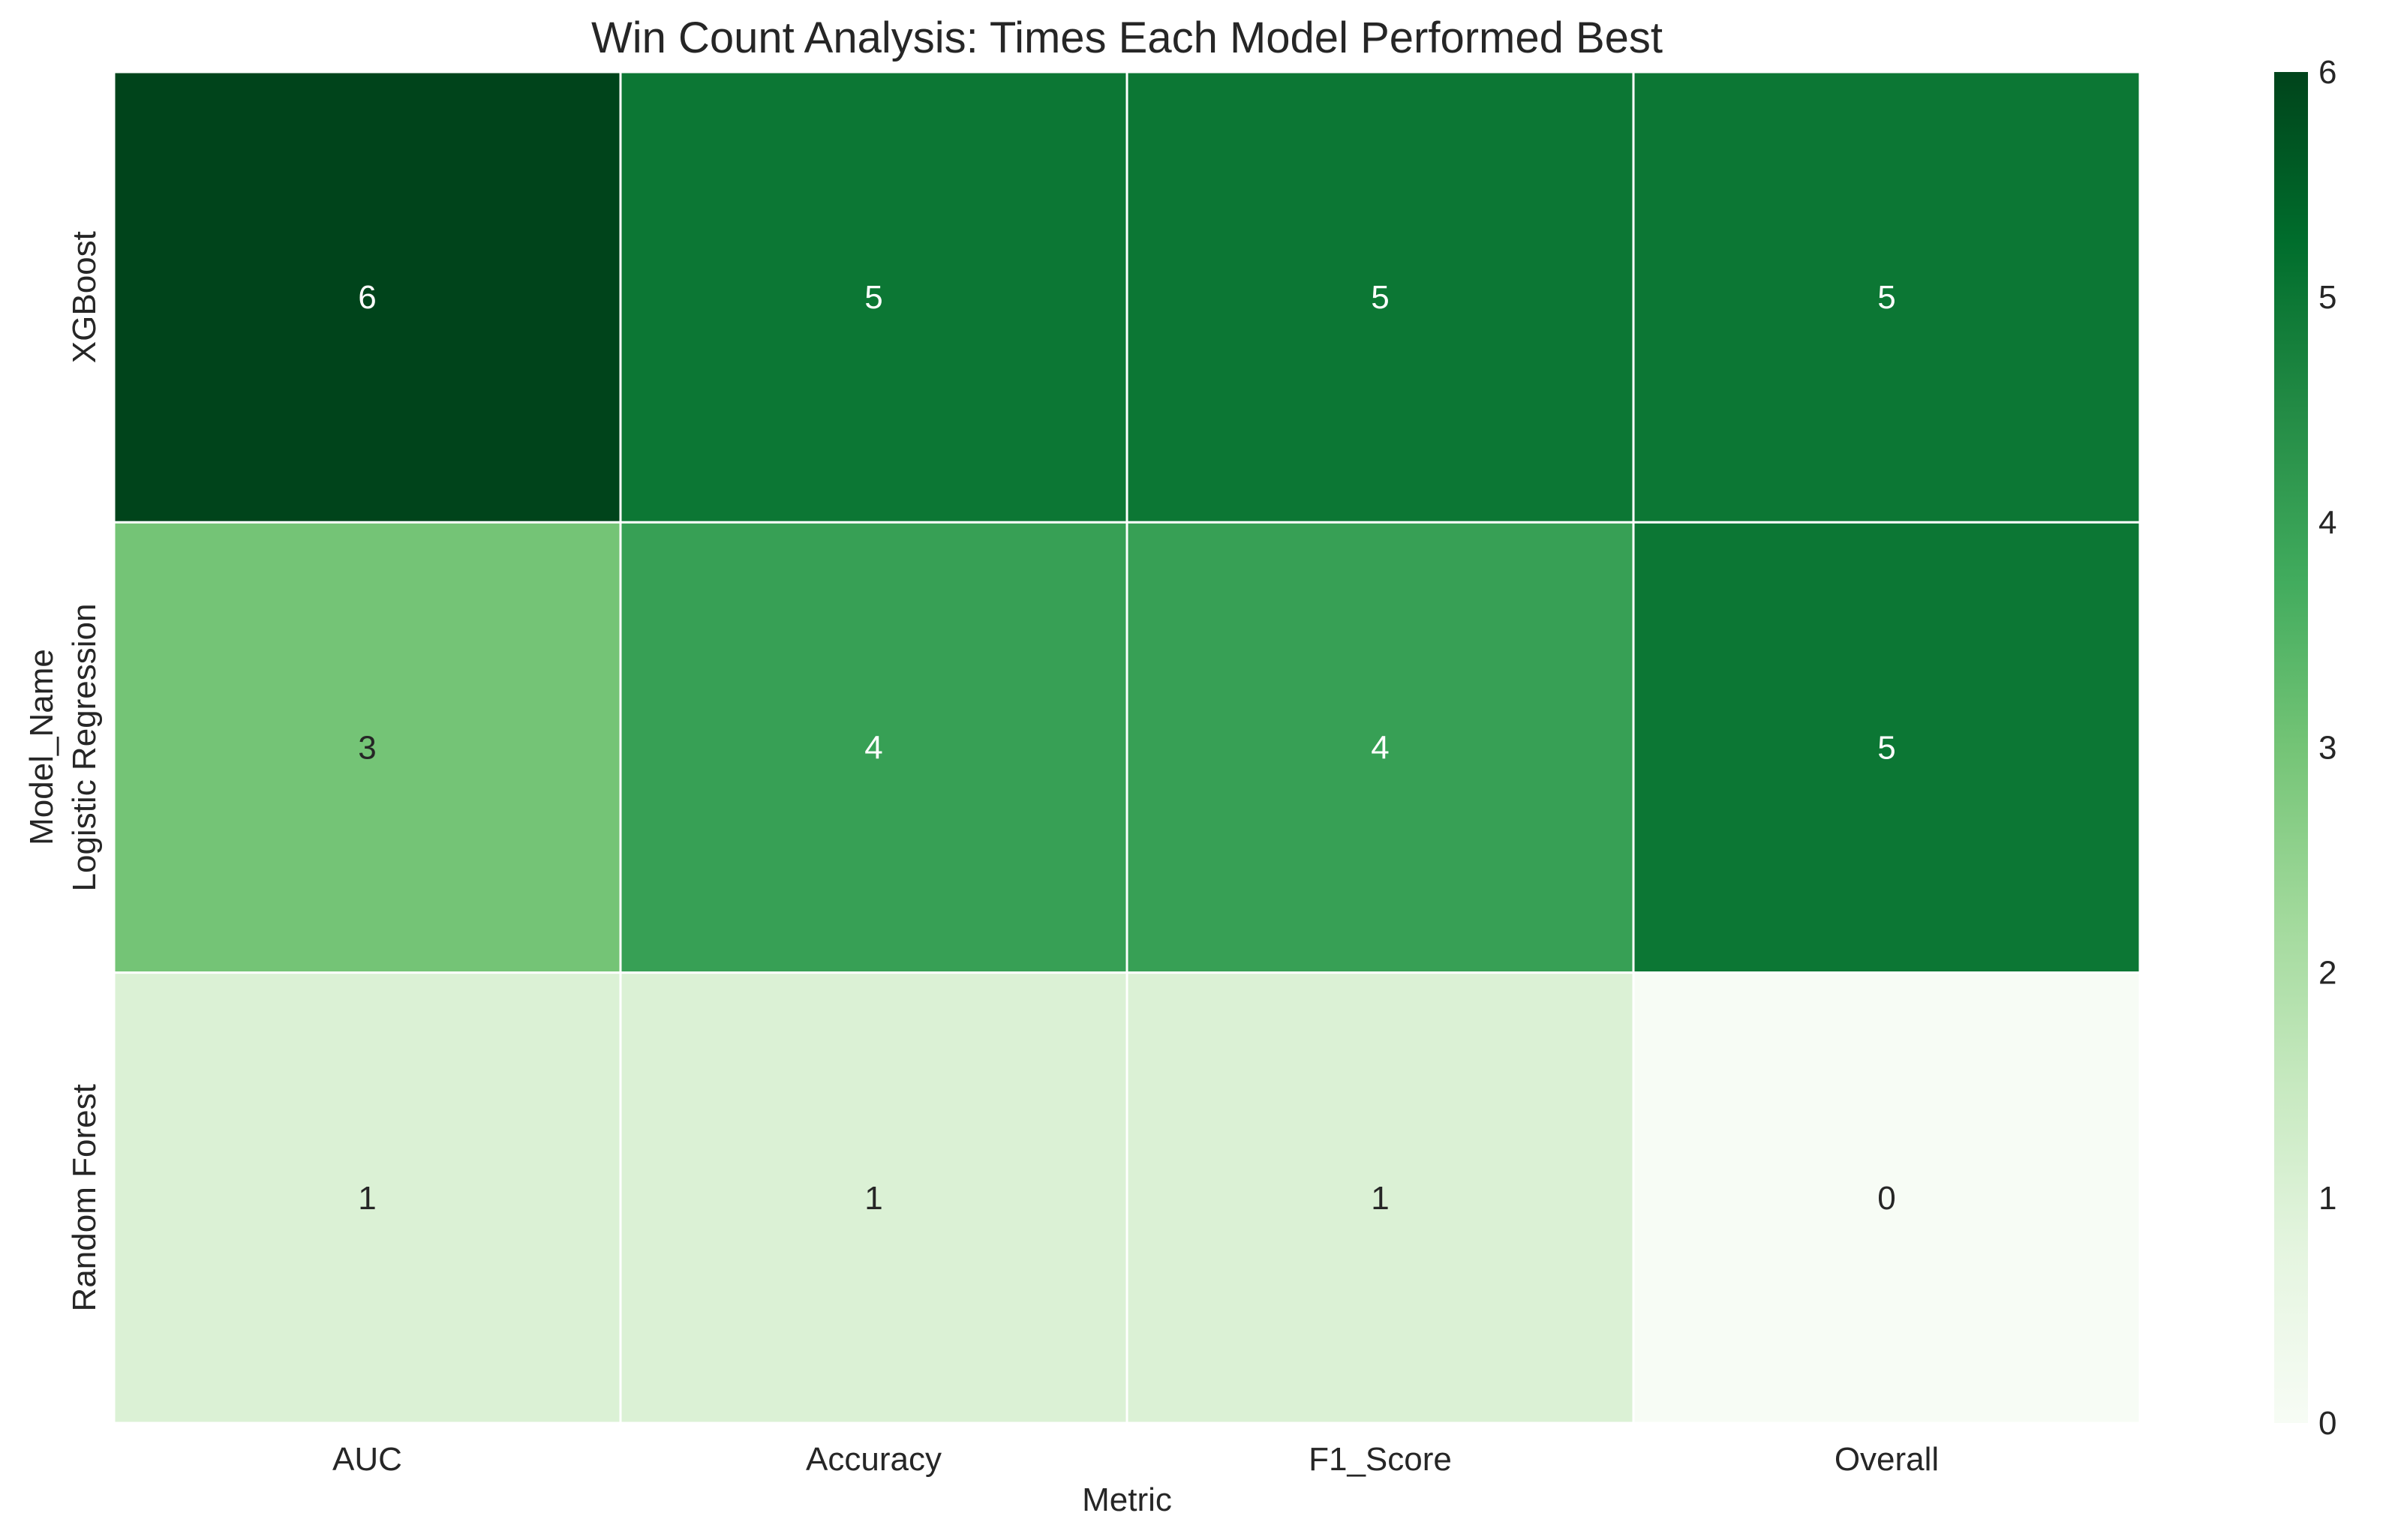  Describe the element at coordinates (2327, 974) in the screenshot. I see `colorbar-tick-label: 2` at that location.